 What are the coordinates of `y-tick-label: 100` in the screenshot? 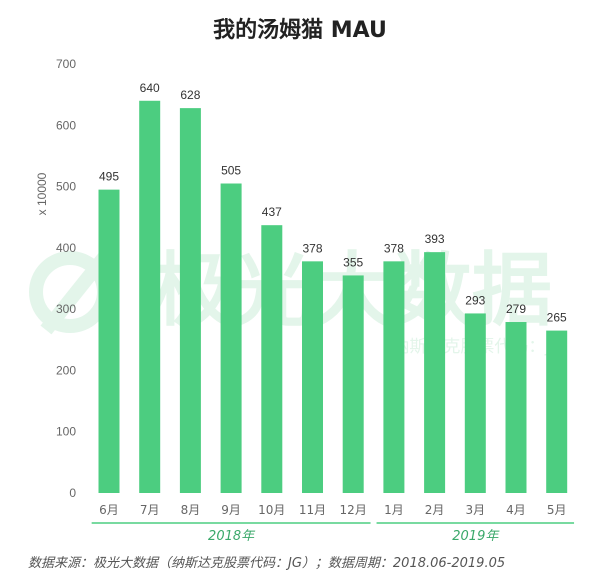 It's located at (66, 432).